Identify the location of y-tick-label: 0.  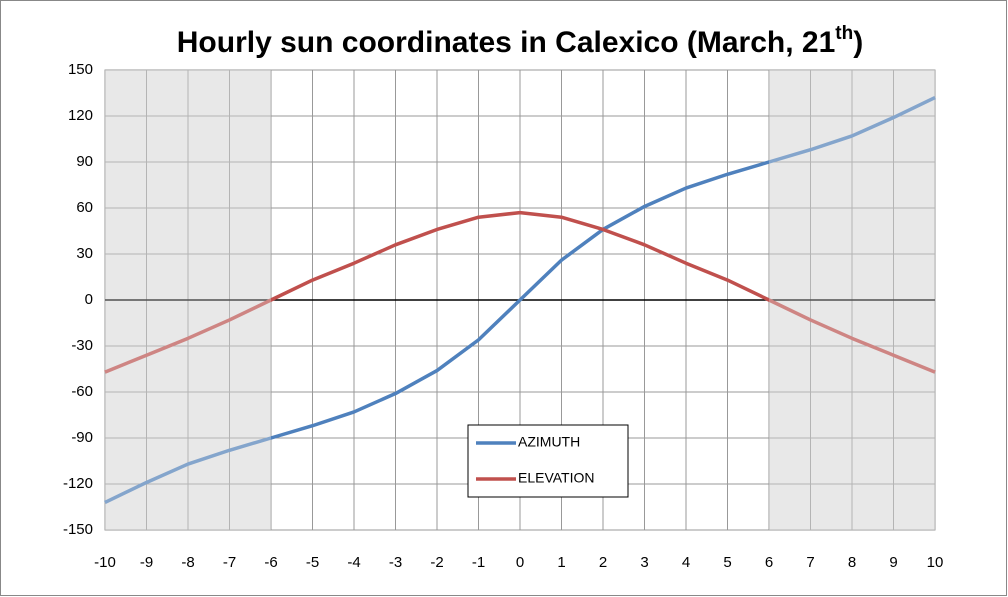
(89, 299).